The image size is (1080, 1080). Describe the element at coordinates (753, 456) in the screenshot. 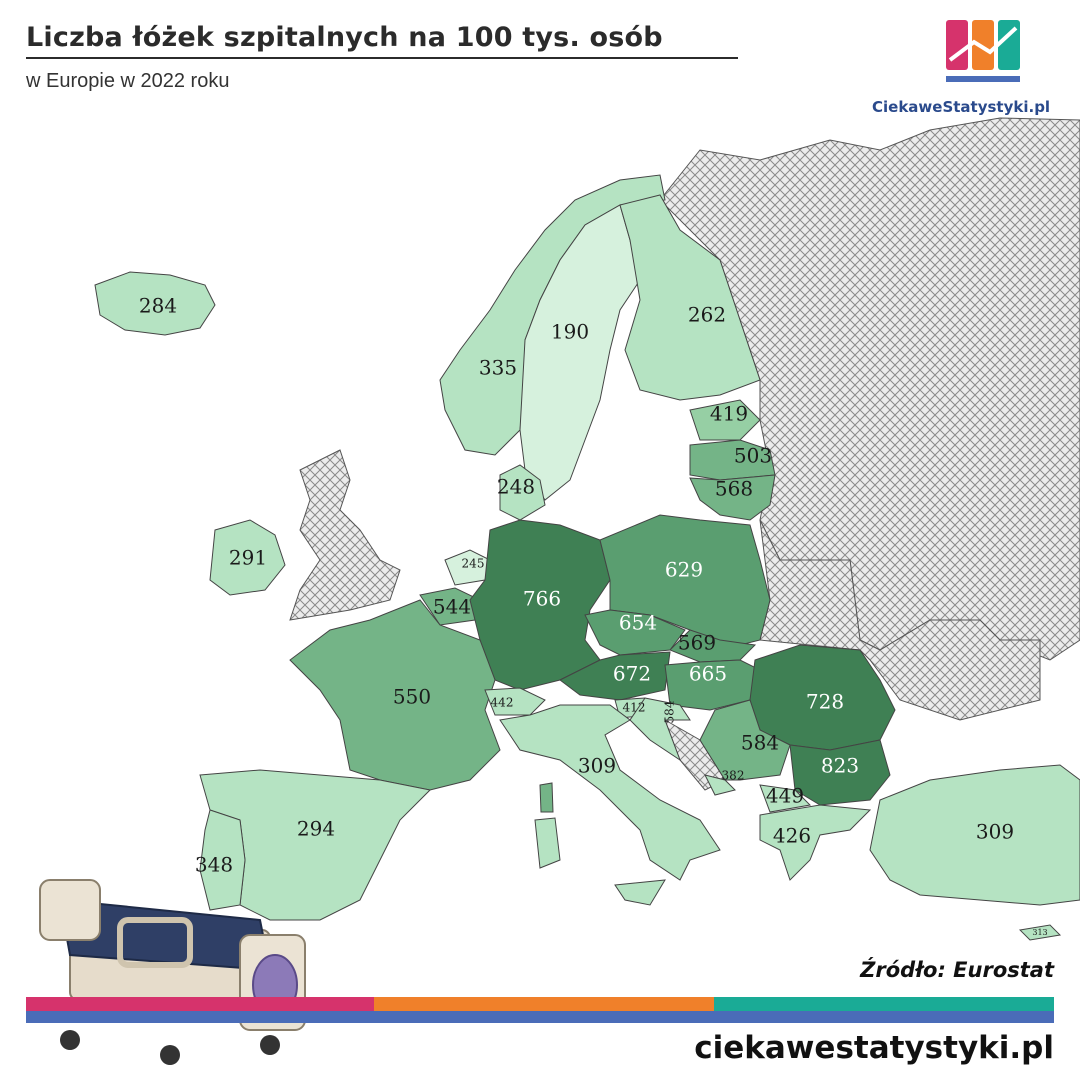

I see `value-label-latvia: 503` at that location.